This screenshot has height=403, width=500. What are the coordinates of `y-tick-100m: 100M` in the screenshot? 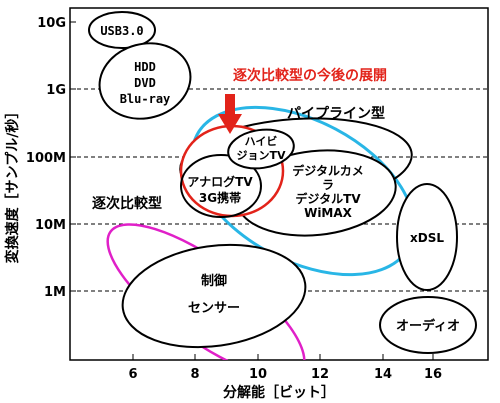 It's located at (46, 158).